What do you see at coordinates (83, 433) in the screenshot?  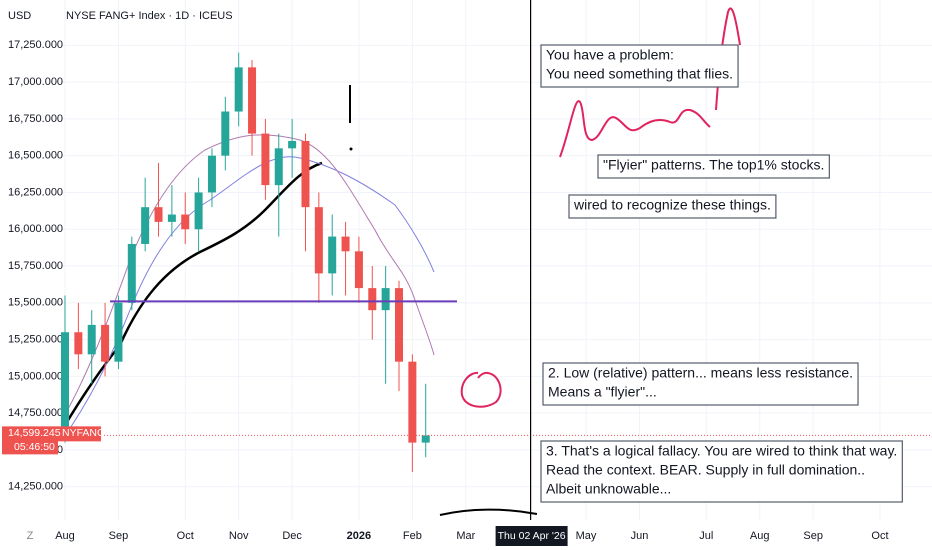 I see `symbol-label: NYFANG` at bounding box center [83, 433].